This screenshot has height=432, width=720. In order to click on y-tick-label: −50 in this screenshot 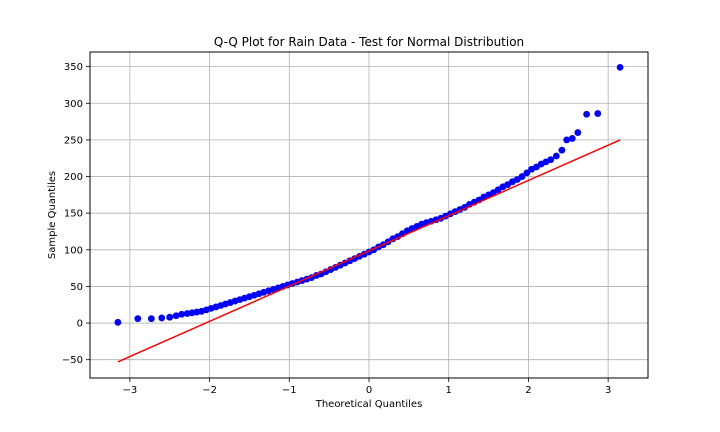, I will do `click(72, 360)`.